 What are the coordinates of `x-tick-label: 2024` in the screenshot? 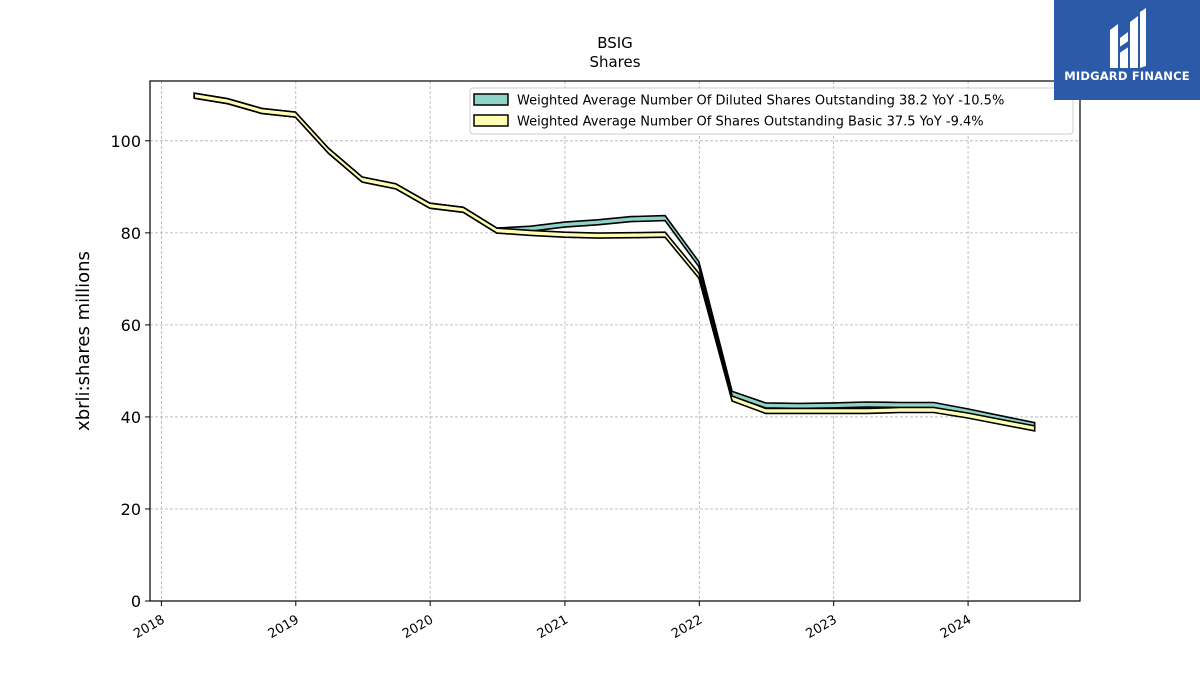 It's located at (956, 627).